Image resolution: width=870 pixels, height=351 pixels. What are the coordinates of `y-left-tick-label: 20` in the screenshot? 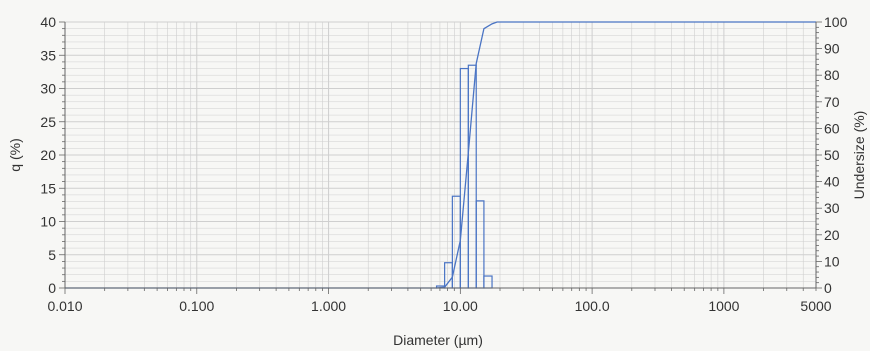 It's located at (48, 155).